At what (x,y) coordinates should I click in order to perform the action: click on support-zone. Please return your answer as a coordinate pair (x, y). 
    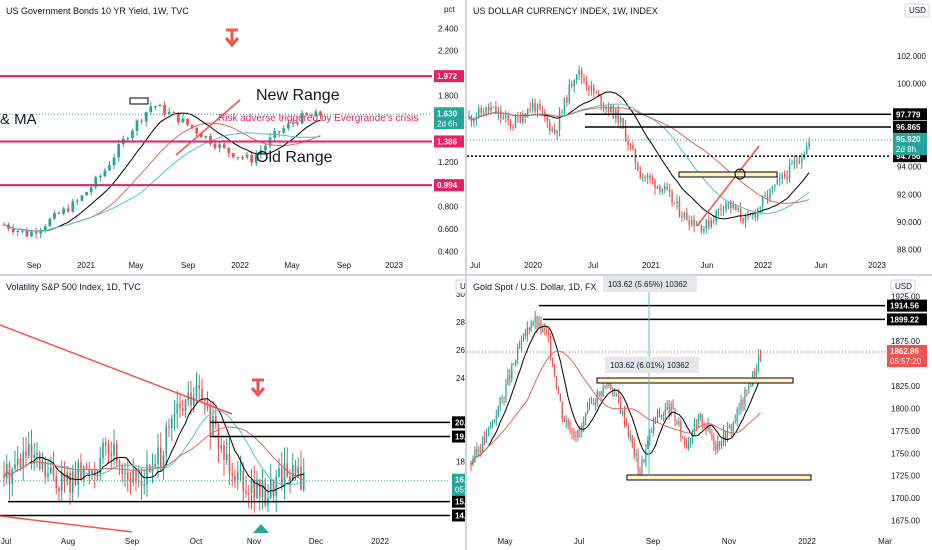
    Looking at the image, I should click on (728, 174).